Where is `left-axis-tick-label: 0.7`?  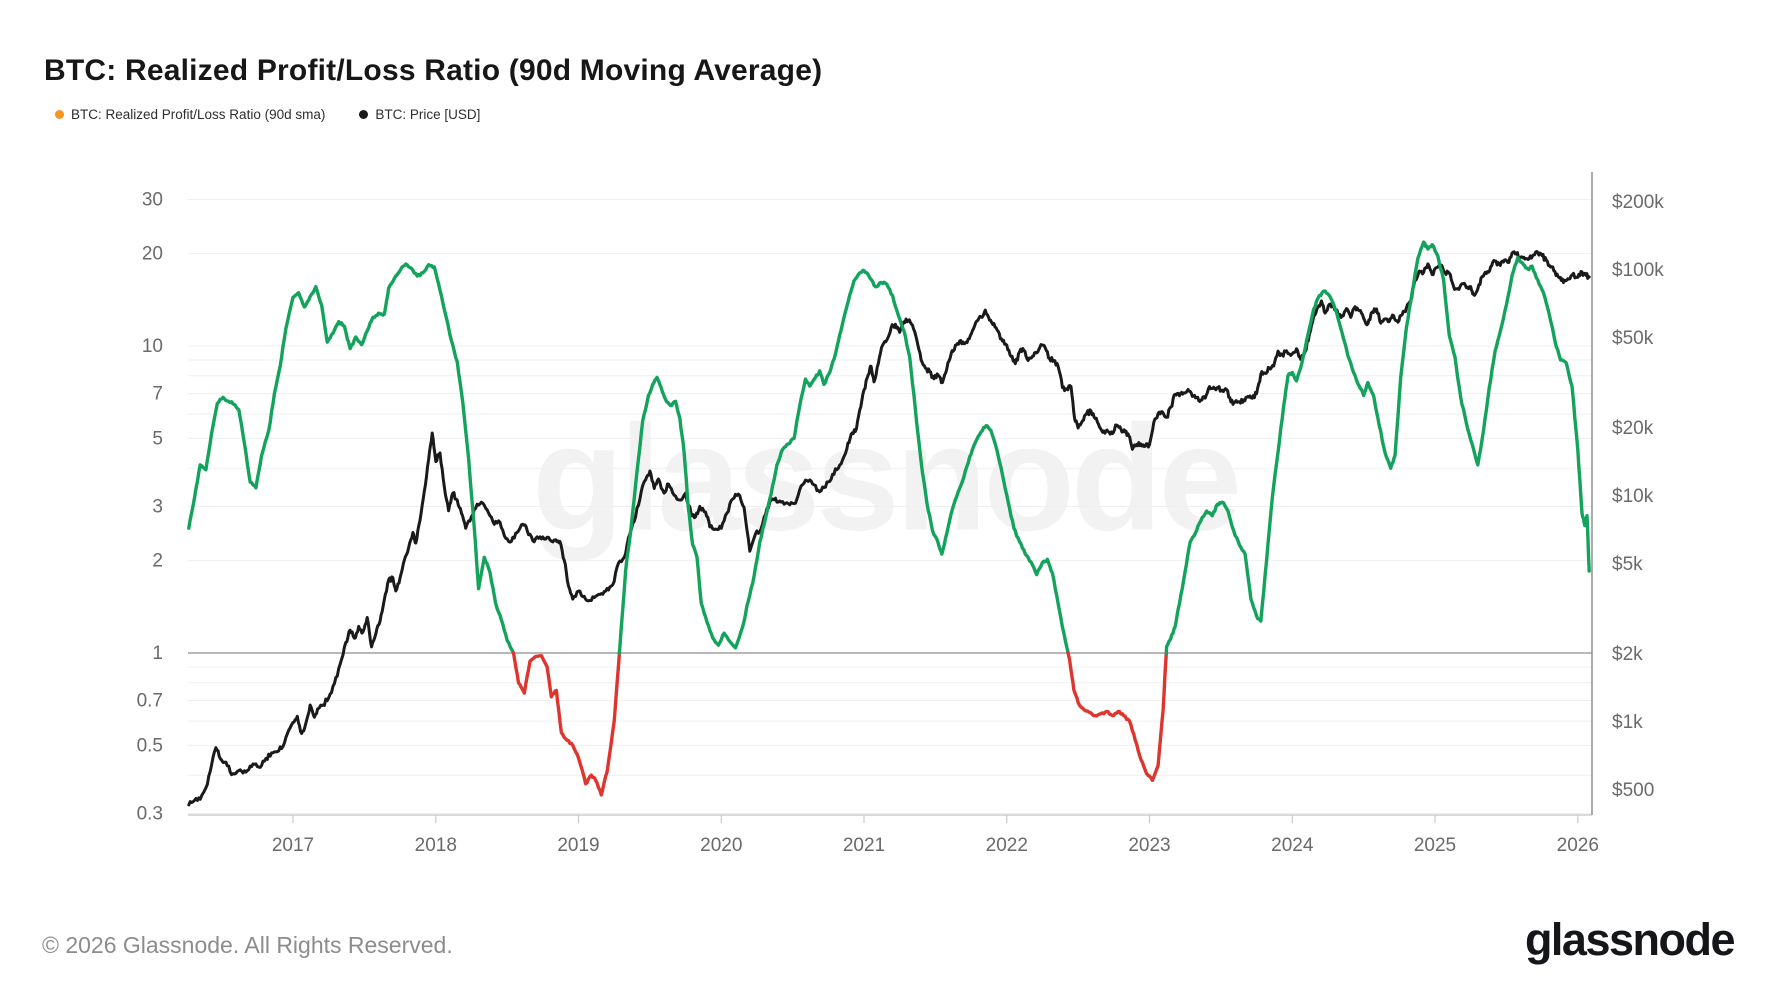
left-axis-tick-label: 0.7 is located at coordinates (150, 701).